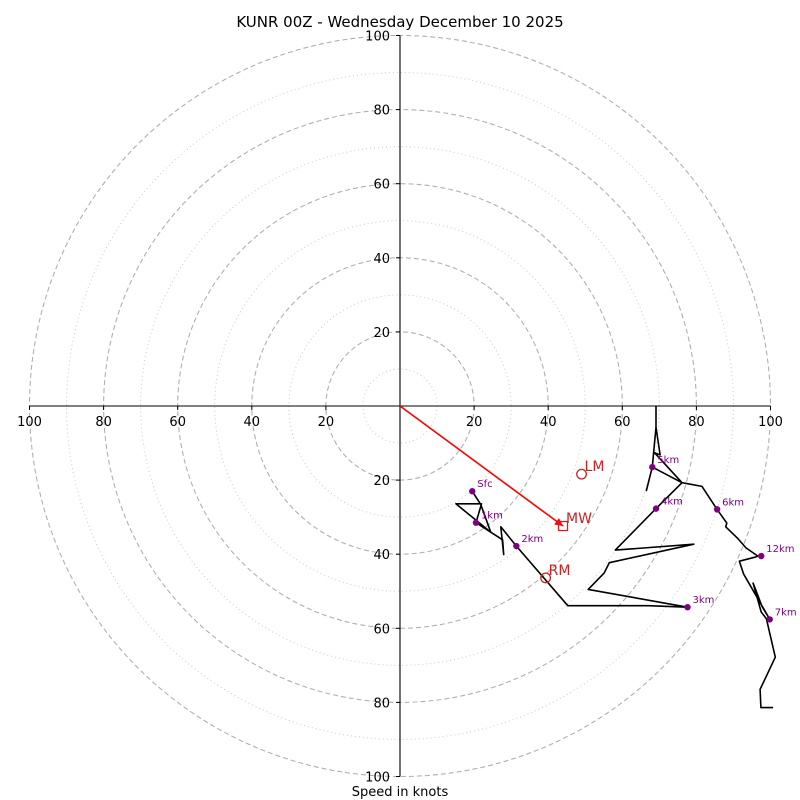  I want to click on height-points-layer: Sfc 1km 2km 3km 4km 5km 6km 7km 12km, so click(633, 539).